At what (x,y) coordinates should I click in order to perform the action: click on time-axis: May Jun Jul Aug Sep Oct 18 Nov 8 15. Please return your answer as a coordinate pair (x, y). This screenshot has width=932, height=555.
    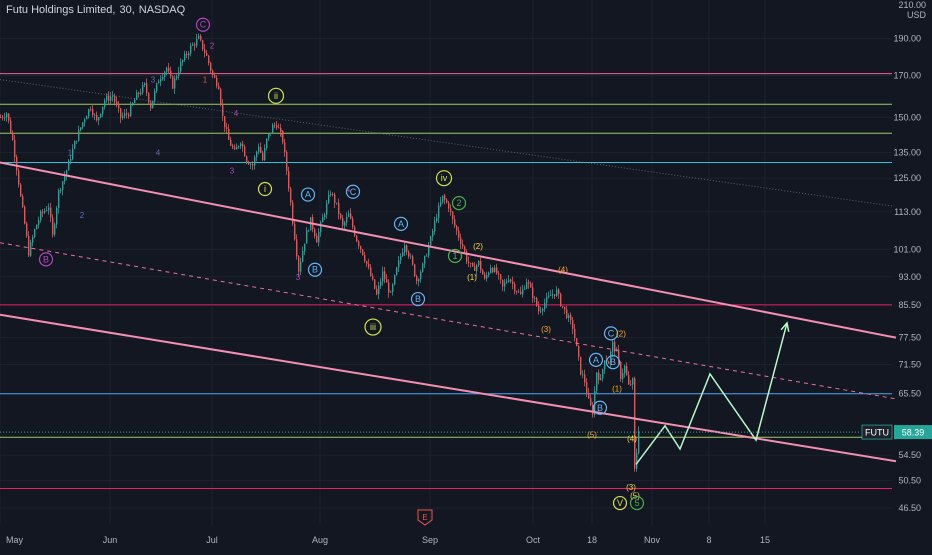
    Looking at the image, I should click on (388, 540).